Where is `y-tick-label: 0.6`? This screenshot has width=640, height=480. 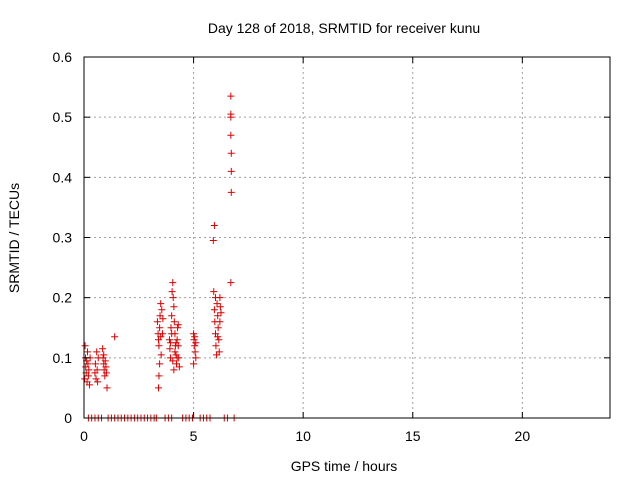
y-tick-label: 0.6 is located at coordinates (63, 57).